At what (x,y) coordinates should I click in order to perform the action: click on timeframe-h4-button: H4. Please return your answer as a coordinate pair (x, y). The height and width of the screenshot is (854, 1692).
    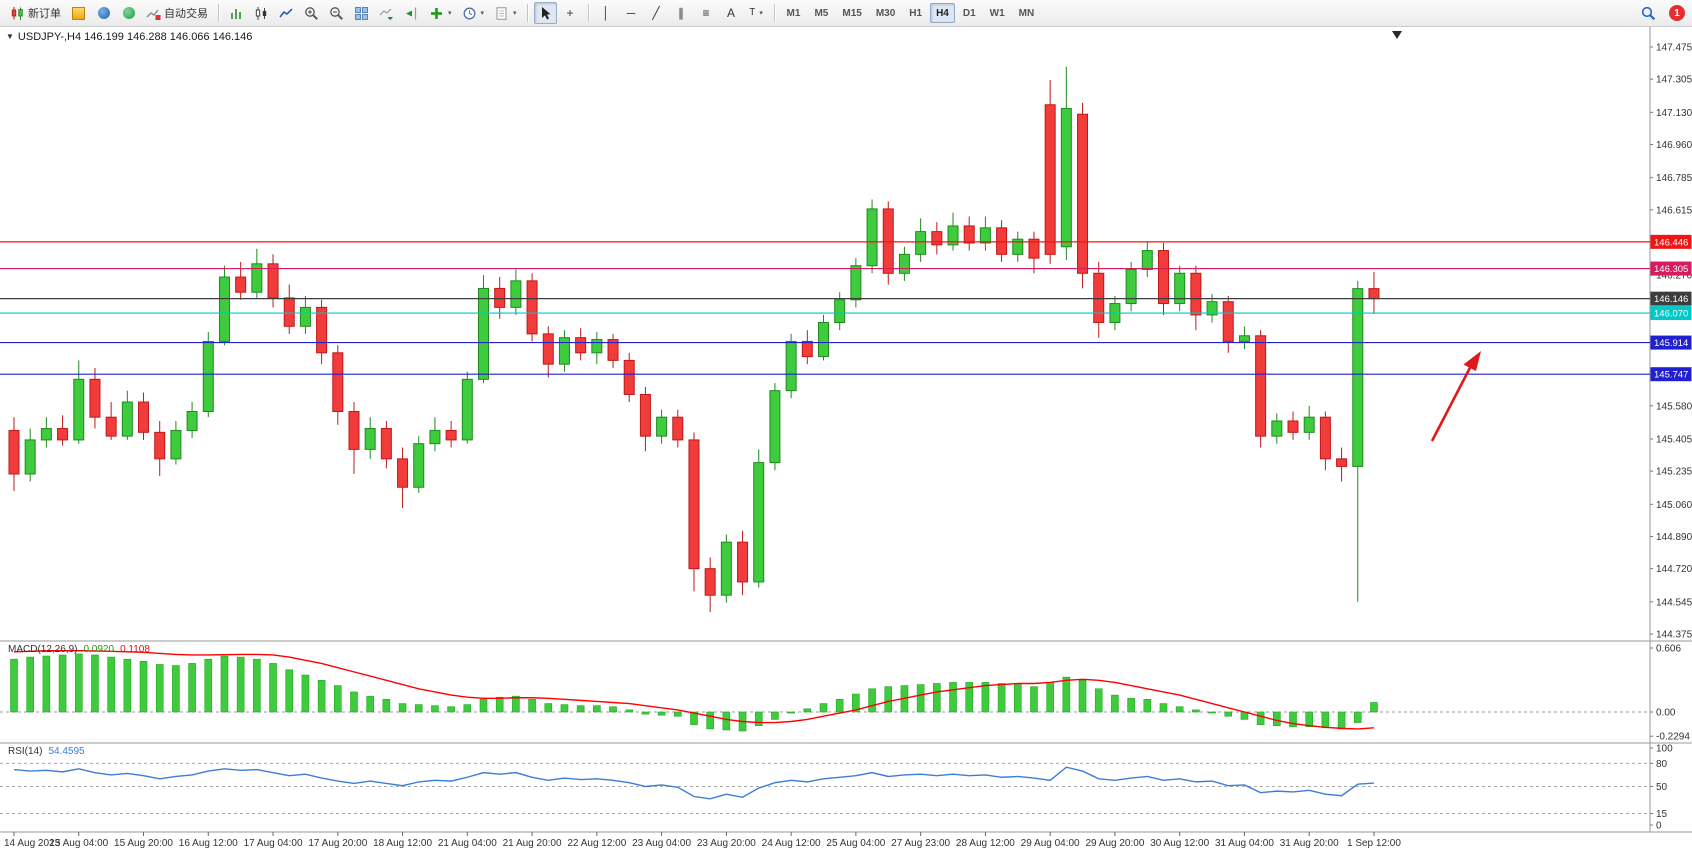
    Looking at the image, I should click on (942, 13).